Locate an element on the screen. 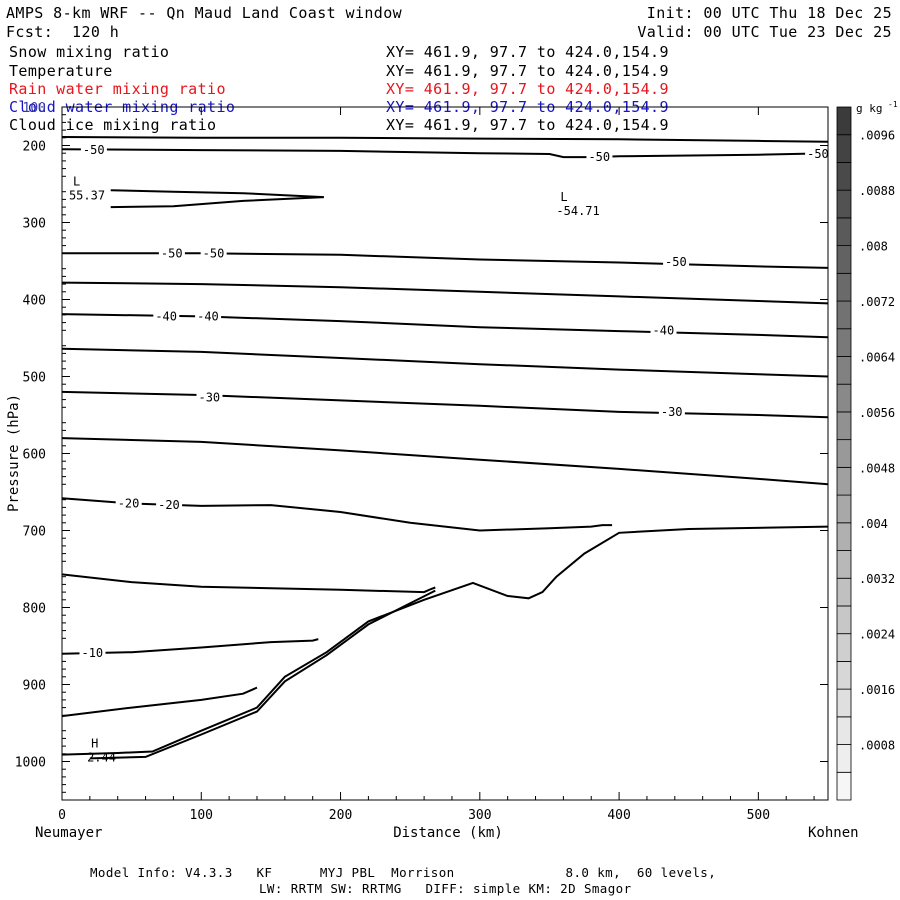 The image size is (900, 900). y-tick-label: 300 is located at coordinates (34, 224).